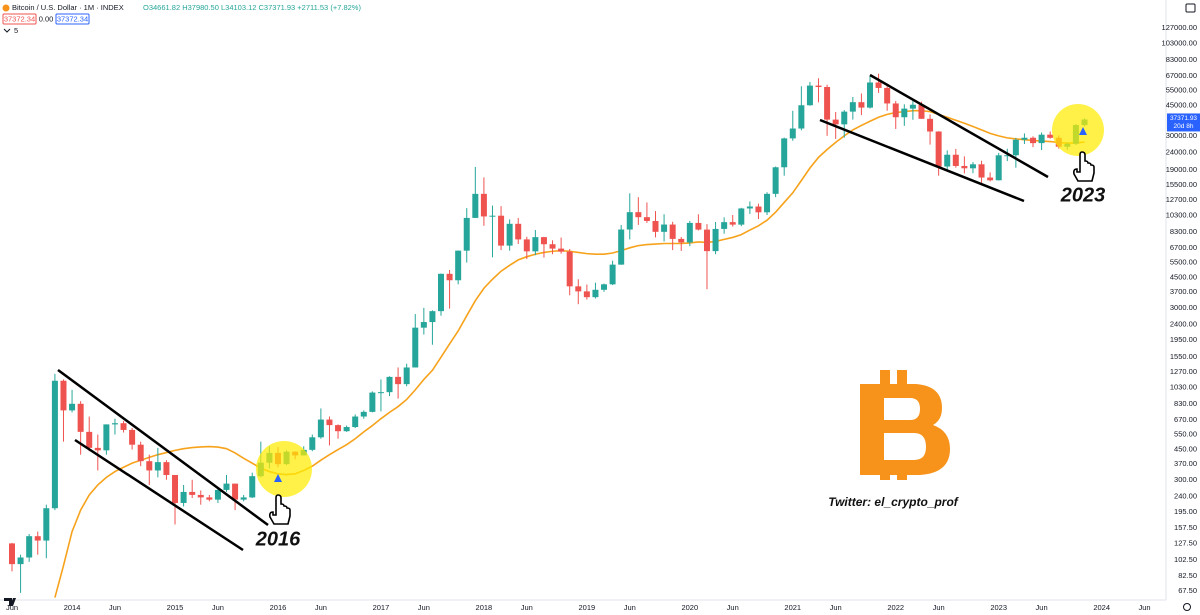  Describe the element at coordinates (998, 607) in the screenshot. I see `x-tick-label: 2023` at that location.